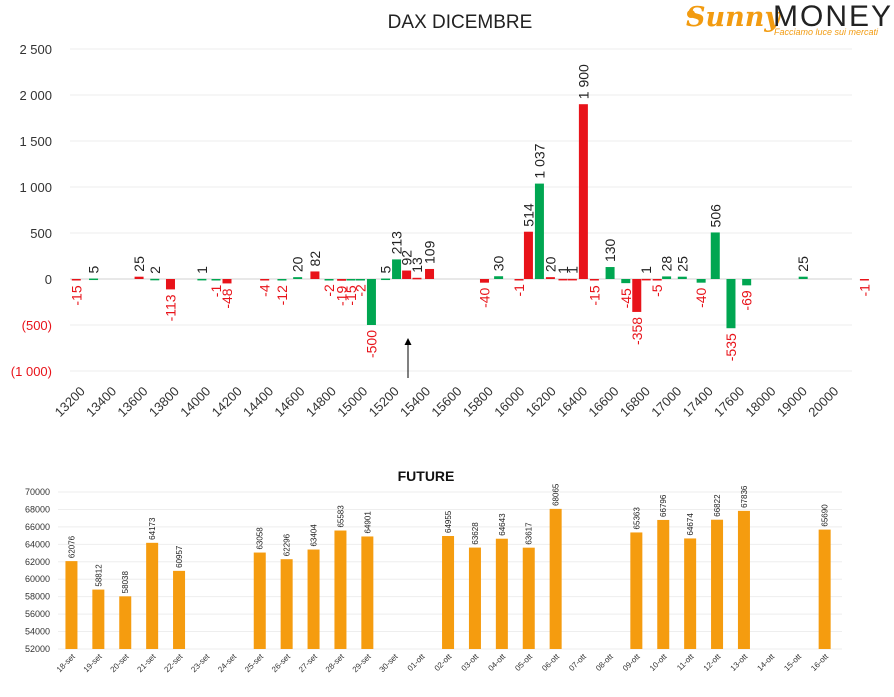 The width and height of the screenshot is (894, 697). Describe the element at coordinates (155, 270) in the screenshot. I see `data-label: 2` at that location.